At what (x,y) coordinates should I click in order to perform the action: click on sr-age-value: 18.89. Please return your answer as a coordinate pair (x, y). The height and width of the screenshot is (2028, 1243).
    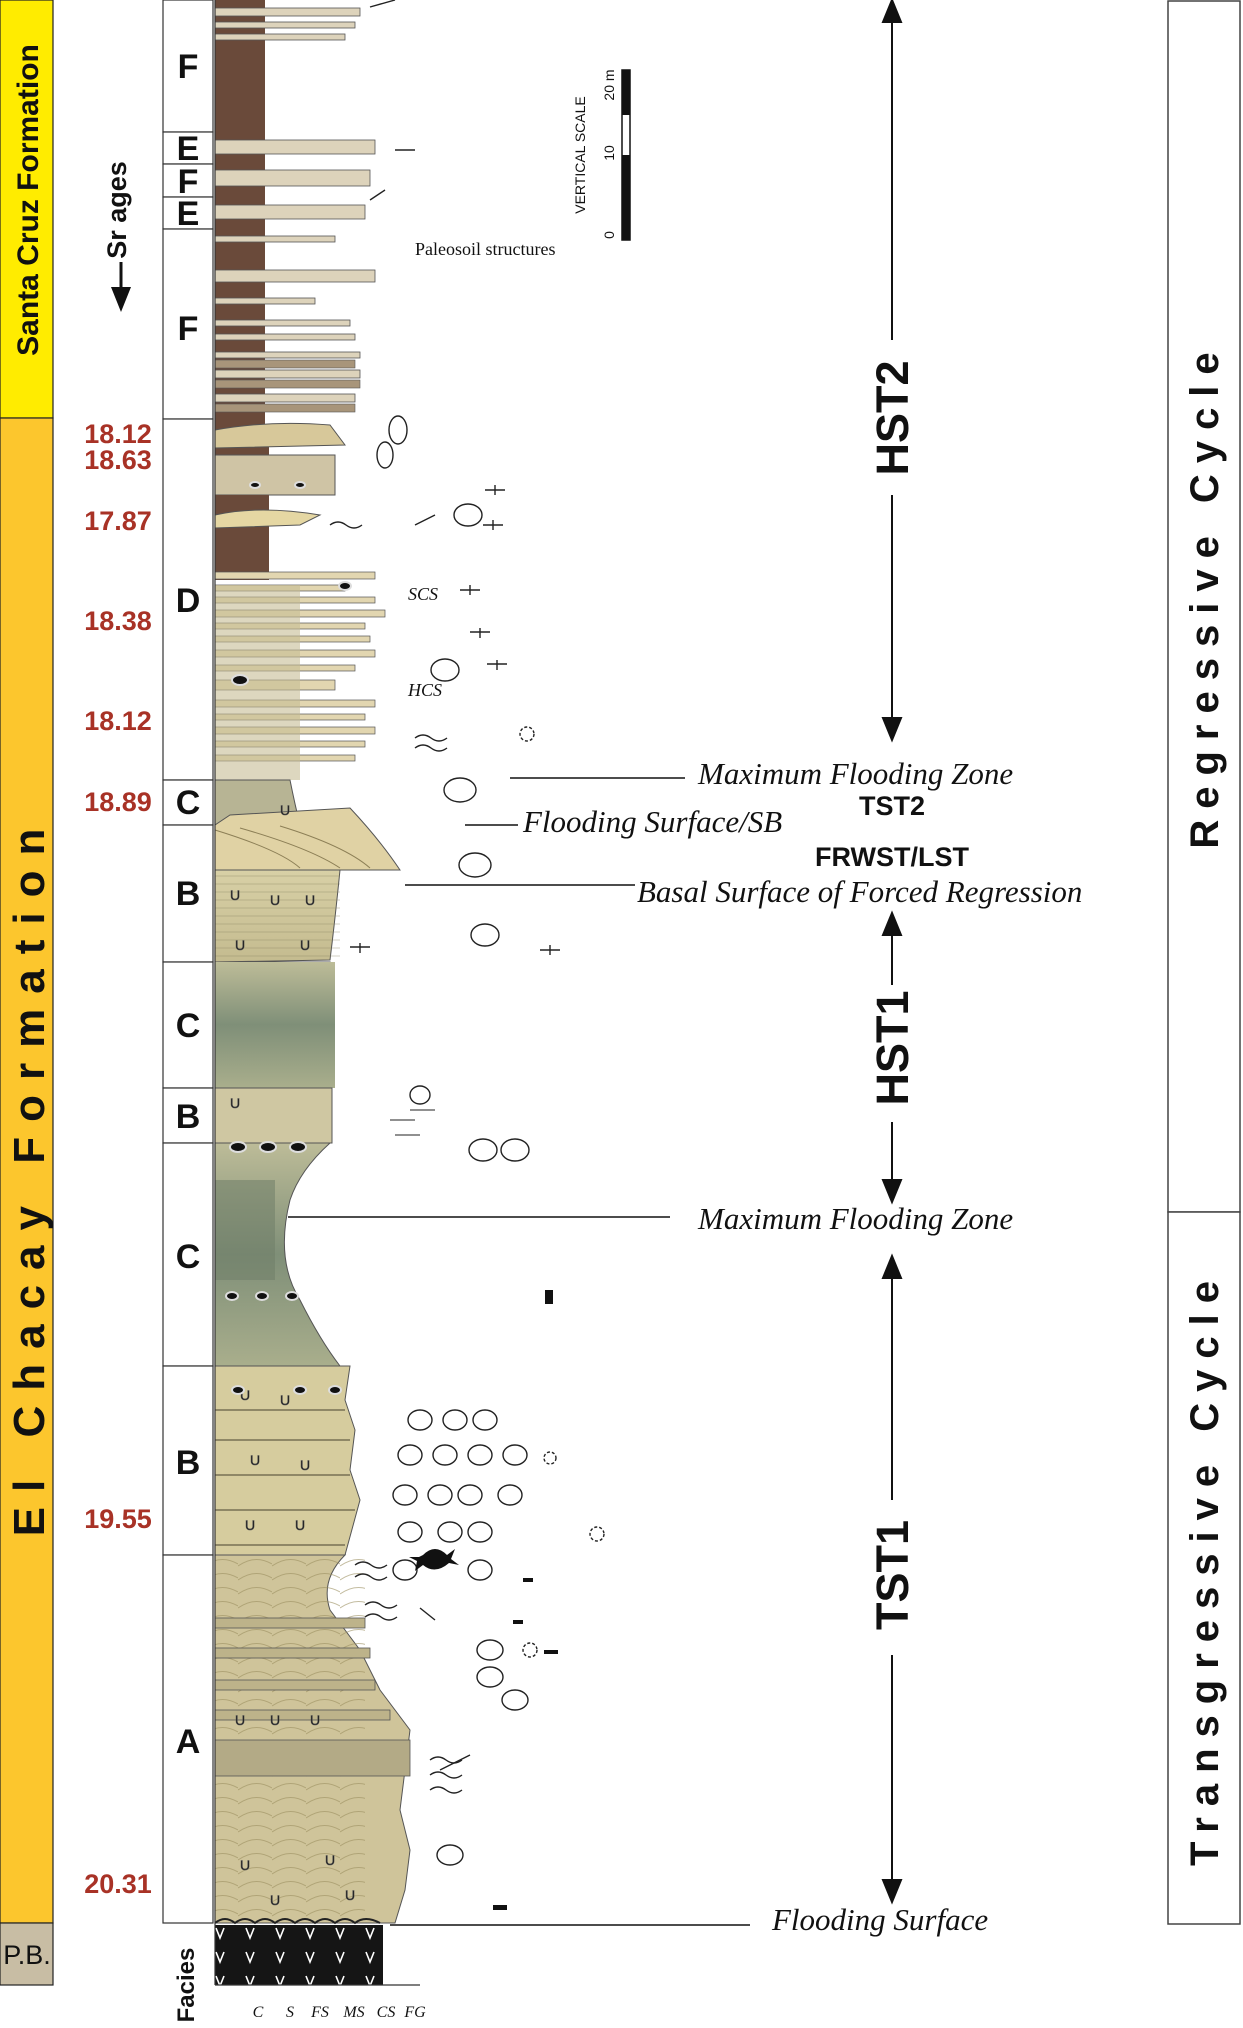
    Looking at the image, I should click on (118, 802).